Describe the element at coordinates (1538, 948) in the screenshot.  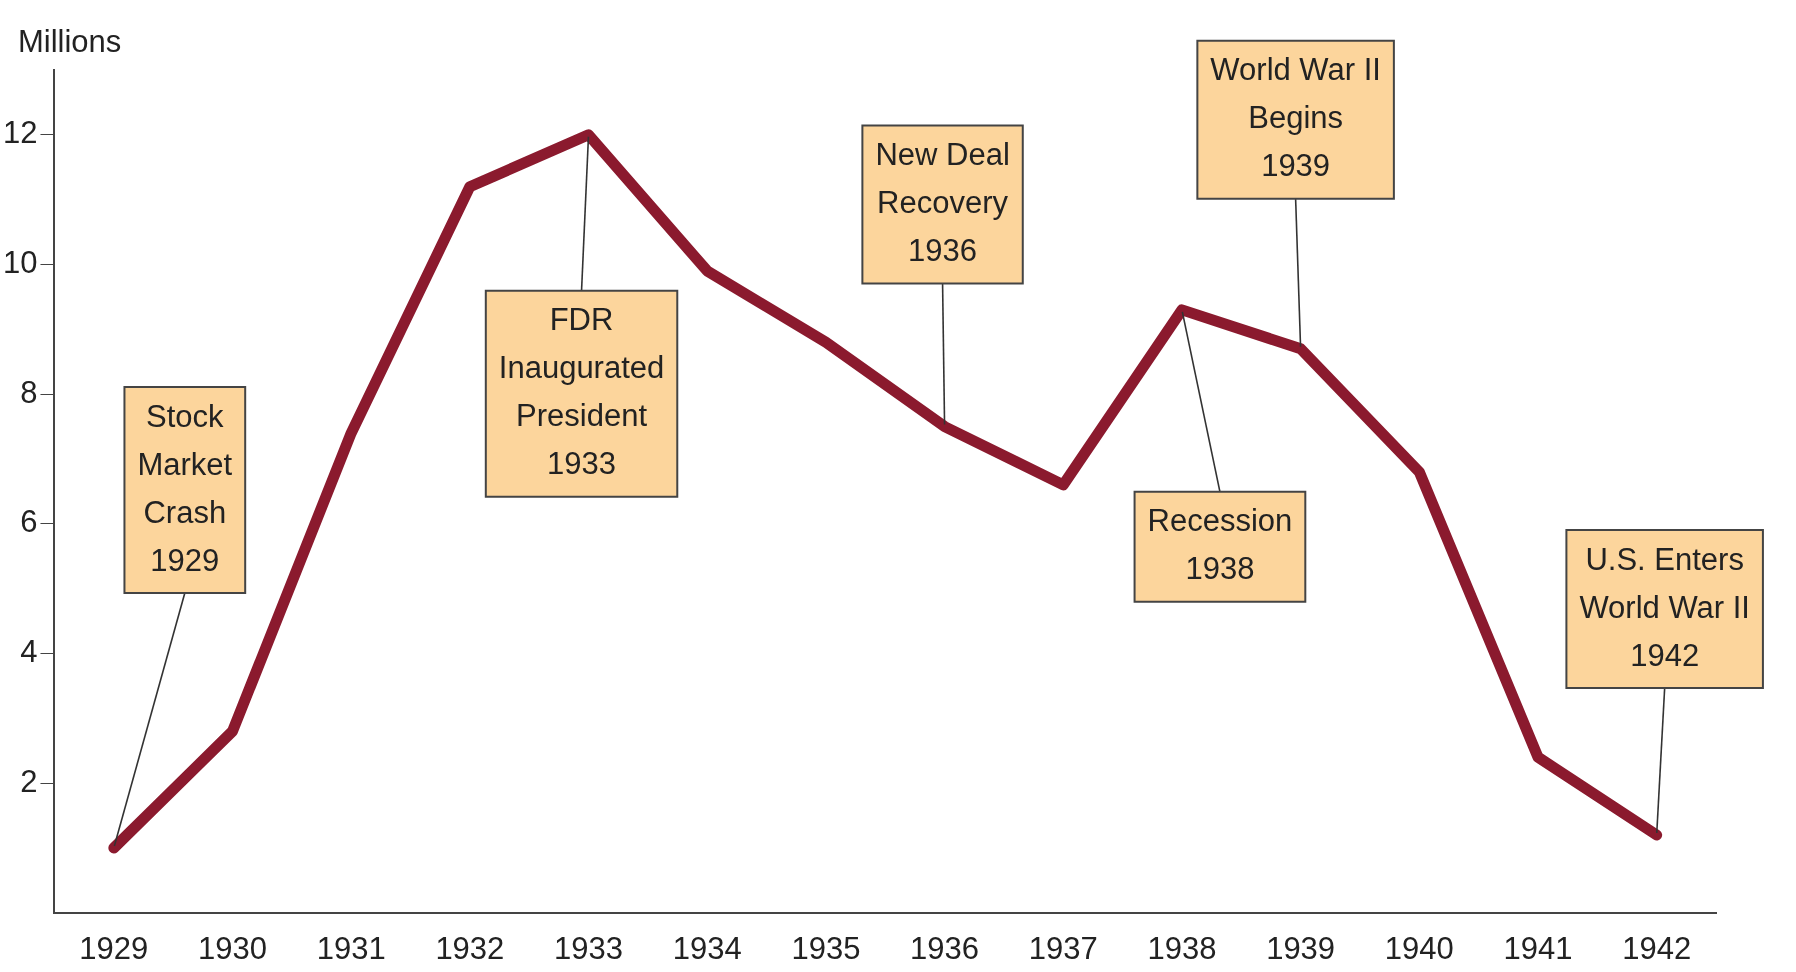
I see `x-tick-label: 1941` at that location.